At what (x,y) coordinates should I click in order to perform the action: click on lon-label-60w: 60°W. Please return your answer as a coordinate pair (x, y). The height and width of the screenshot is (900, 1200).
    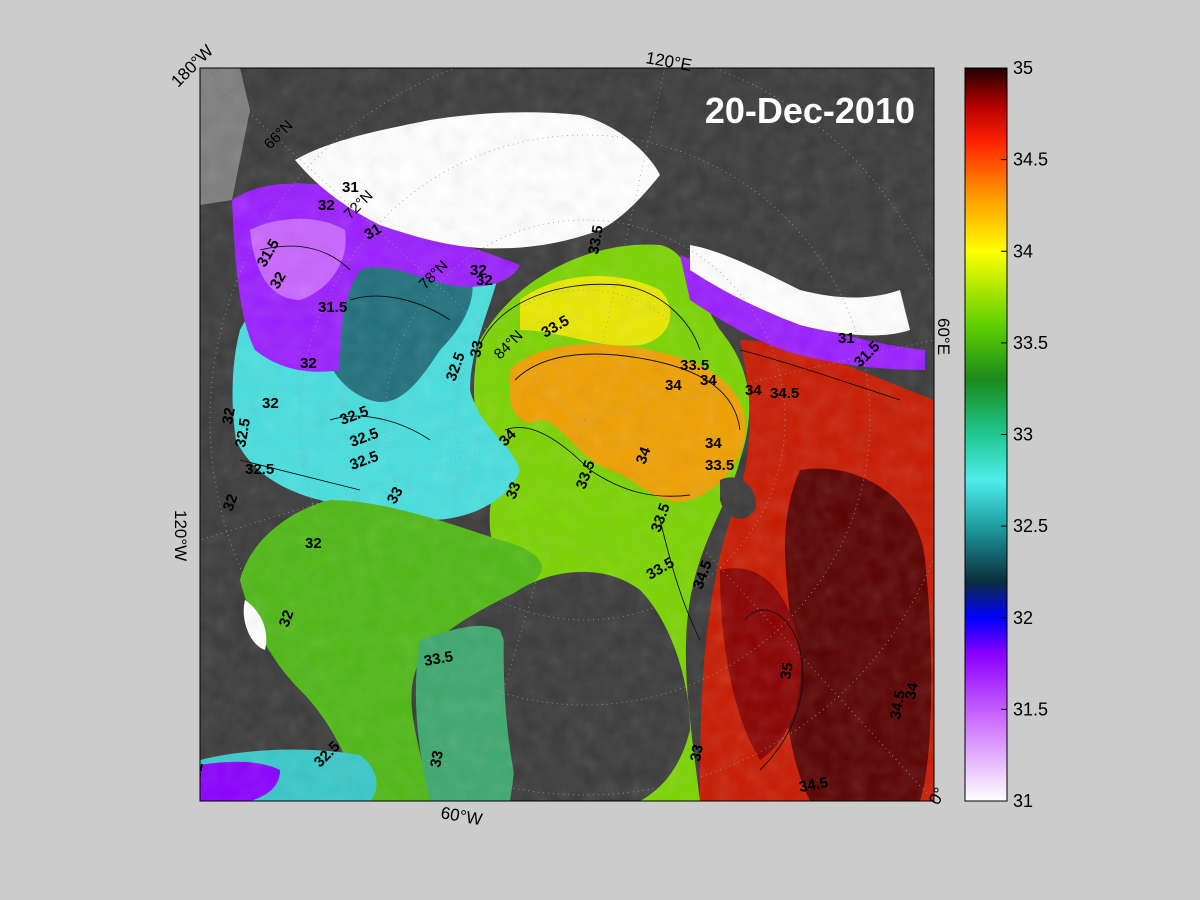
    Looking at the image, I should click on (461, 816).